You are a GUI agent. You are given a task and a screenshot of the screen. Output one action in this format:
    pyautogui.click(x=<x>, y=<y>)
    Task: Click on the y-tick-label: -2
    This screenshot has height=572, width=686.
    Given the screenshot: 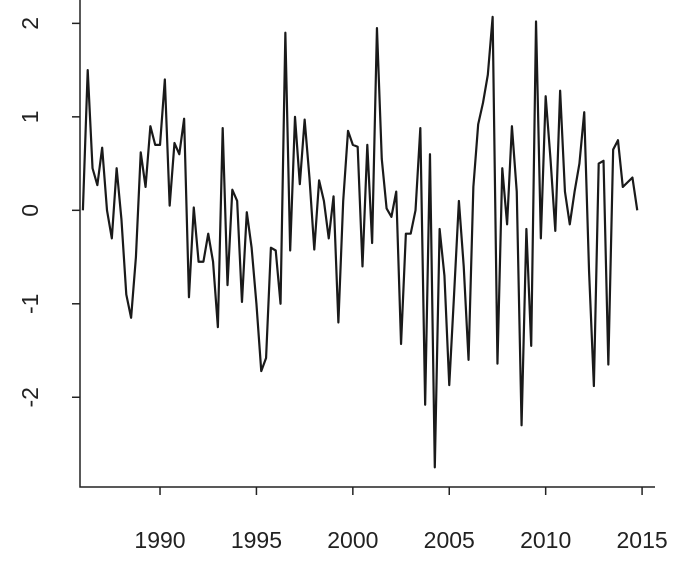 What is the action you would take?
    pyautogui.click(x=30, y=397)
    